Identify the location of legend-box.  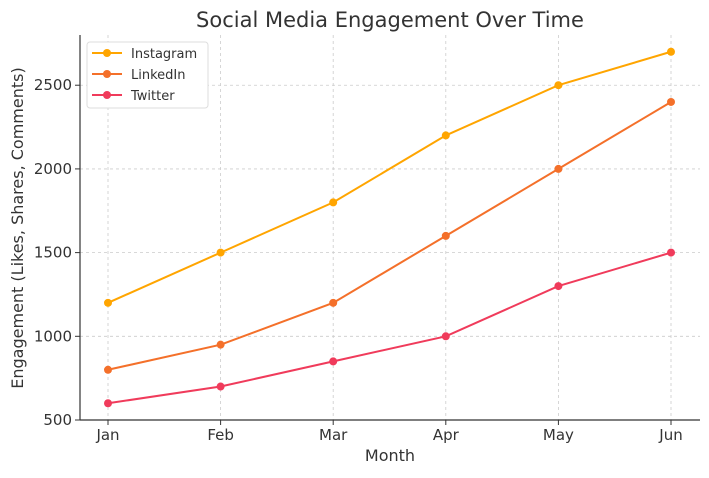
(147, 75).